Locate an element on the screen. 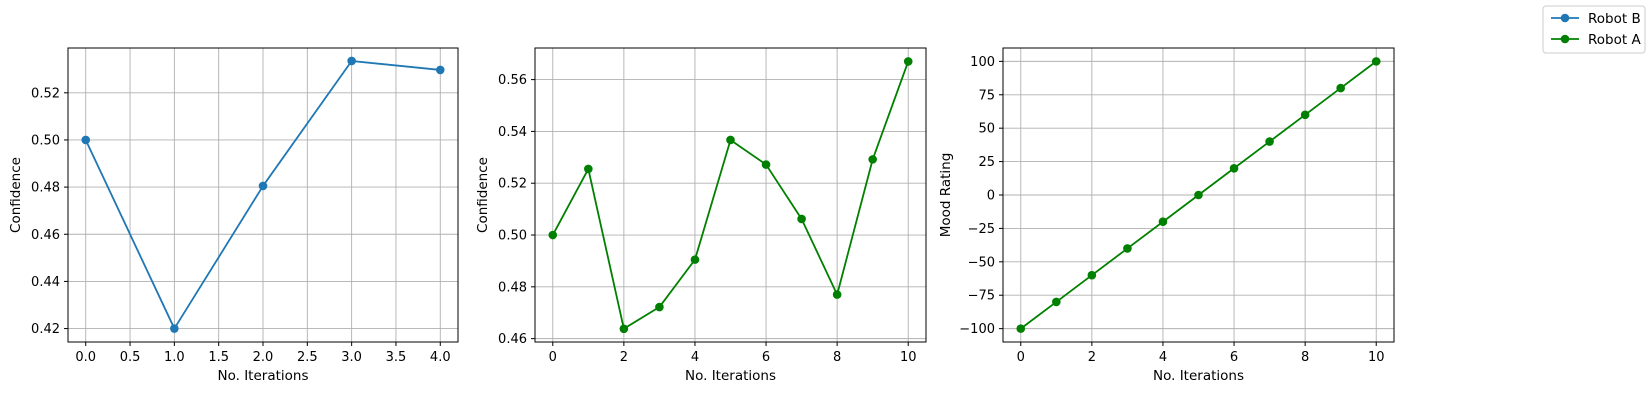  legend: Robot B Robot A is located at coordinates (1594, 29).